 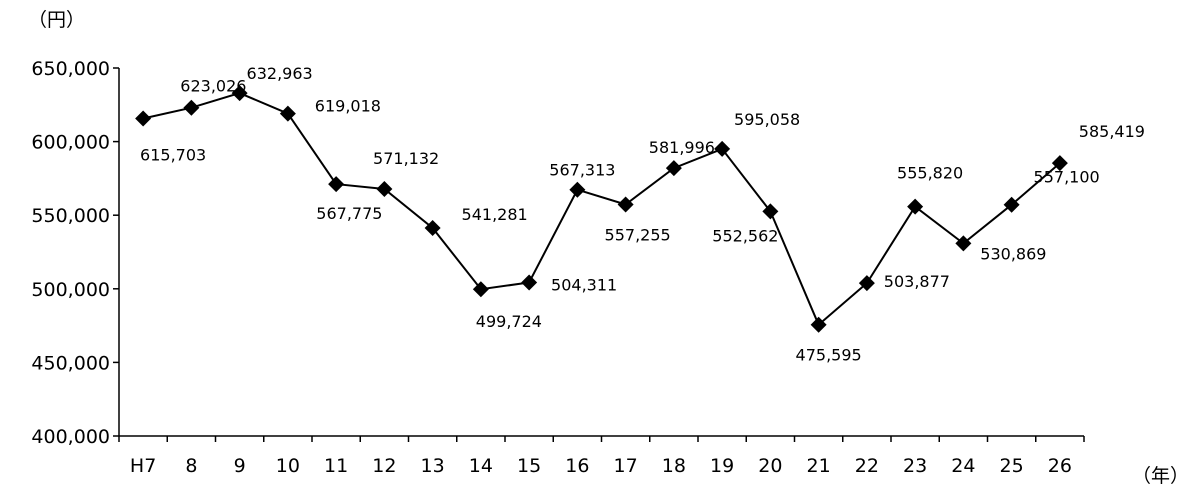 What do you see at coordinates (70, 143) in the screenshot?
I see `y-tick-label: 600,000` at bounding box center [70, 143].